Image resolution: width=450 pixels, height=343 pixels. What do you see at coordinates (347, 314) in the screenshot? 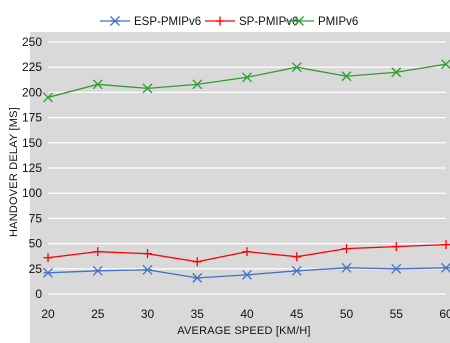
I see `x-tick-label: 50` at bounding box center [347, 314].